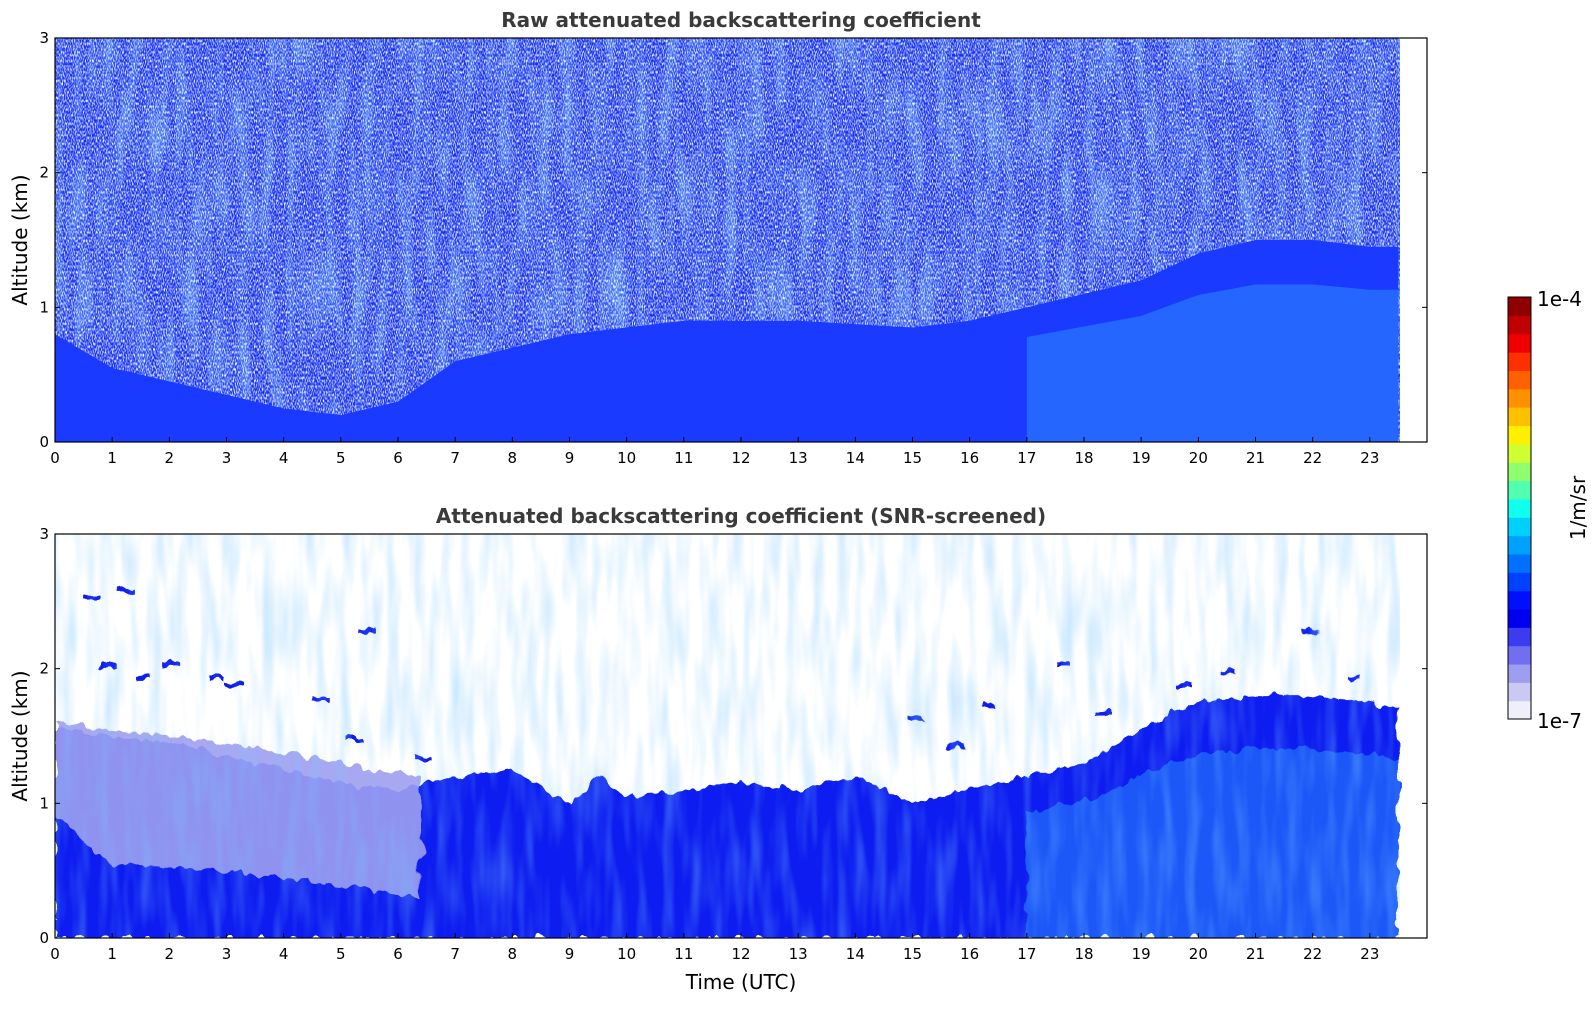 The image size is (1595, 1020). I want to click on xlabel-bottom: Time (UTC), so click(741, 982).